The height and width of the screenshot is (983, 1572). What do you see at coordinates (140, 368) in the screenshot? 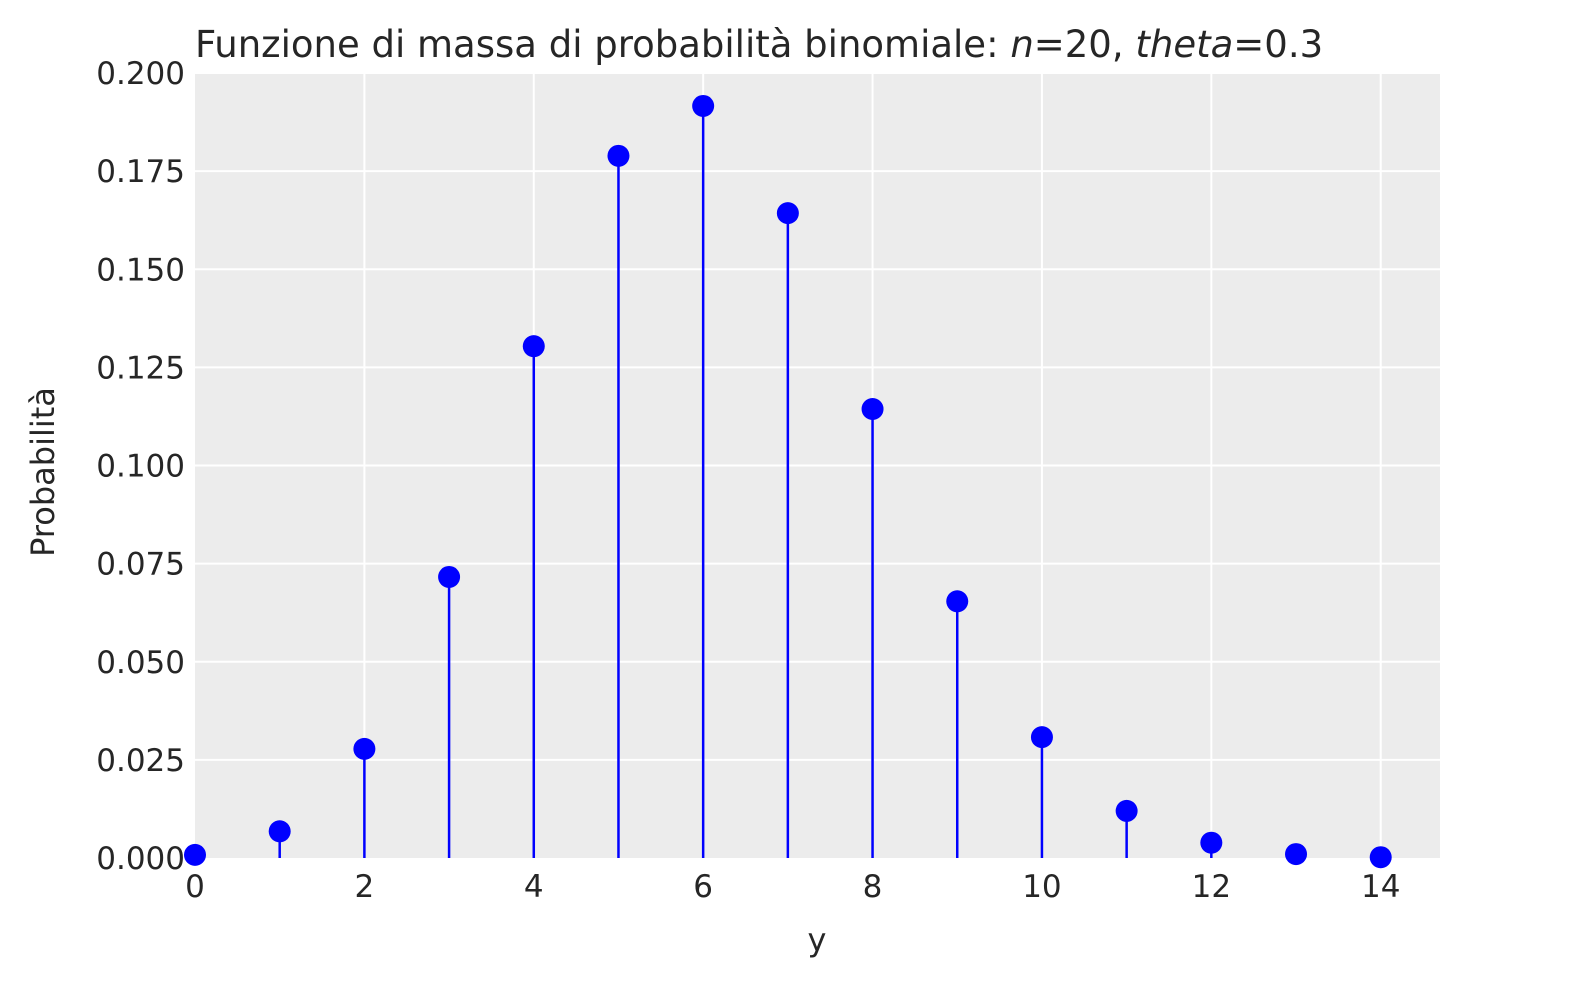
I see `y-tick-label: 0.125` at bounding box center [140, 368].